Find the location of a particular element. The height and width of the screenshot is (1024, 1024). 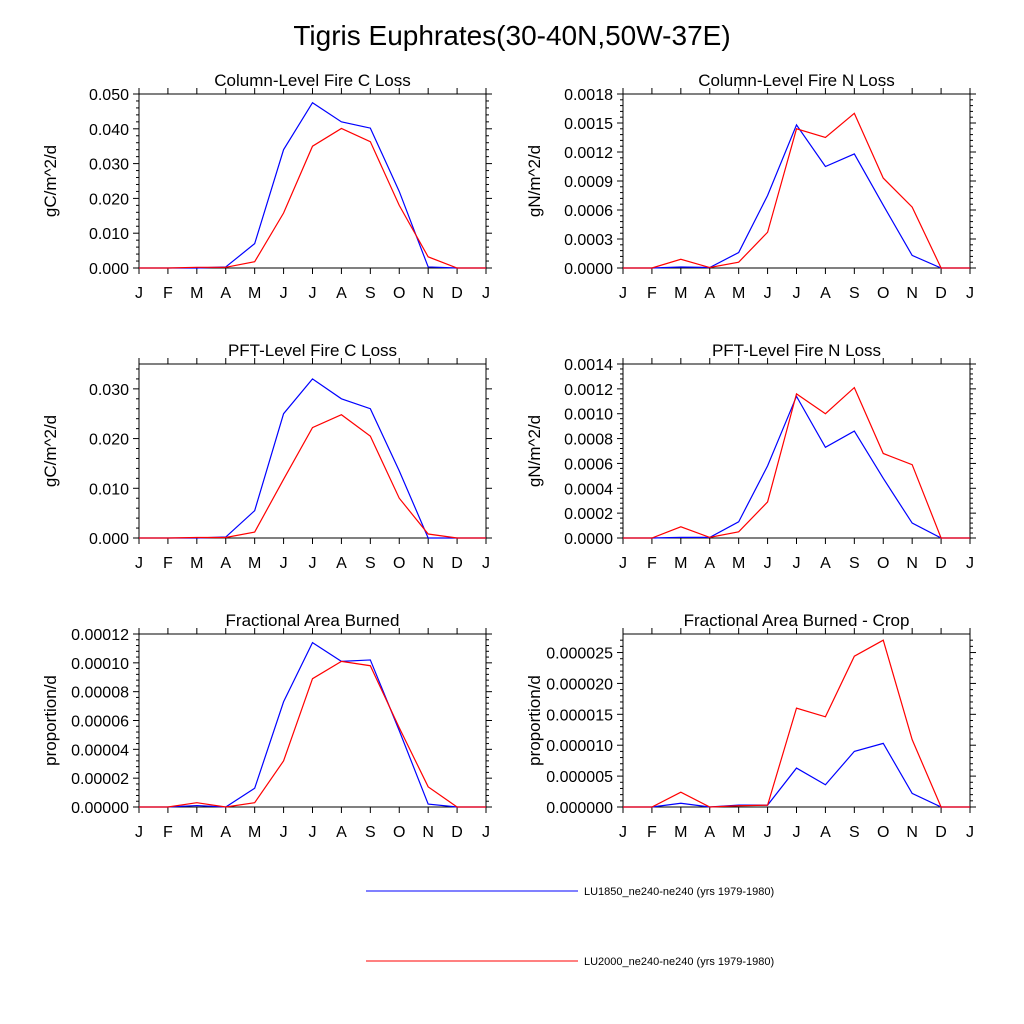

legend-label: LU1850_ne240-ne240 (yrs 1979-1980) is located at coordinates (679, 892).